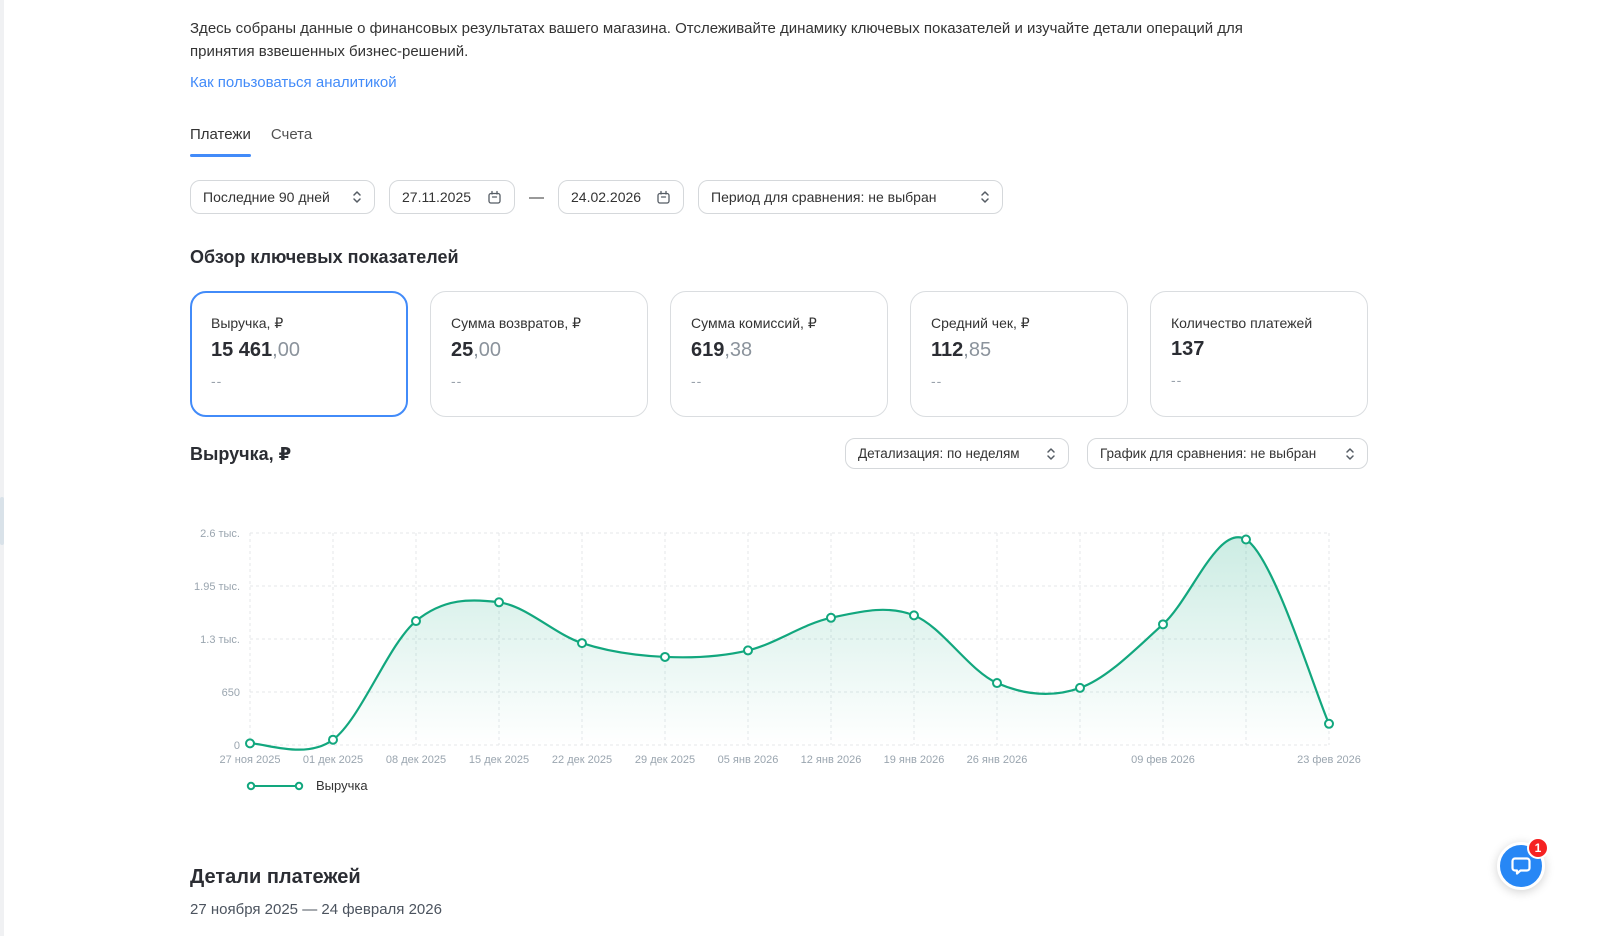 The width and height of the screenshot is (1598, 936). I want to click on metric-card-average-check: Средний чек, ₽ 112,85 --, so click(1019, 354).